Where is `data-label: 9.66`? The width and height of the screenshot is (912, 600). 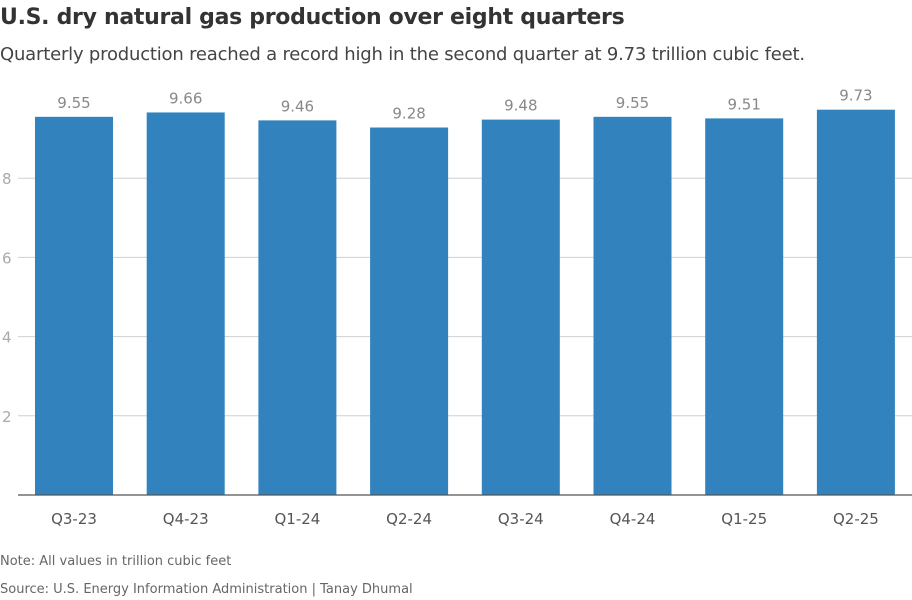 data-label: 9.66 is located at coordinates (185, 98).